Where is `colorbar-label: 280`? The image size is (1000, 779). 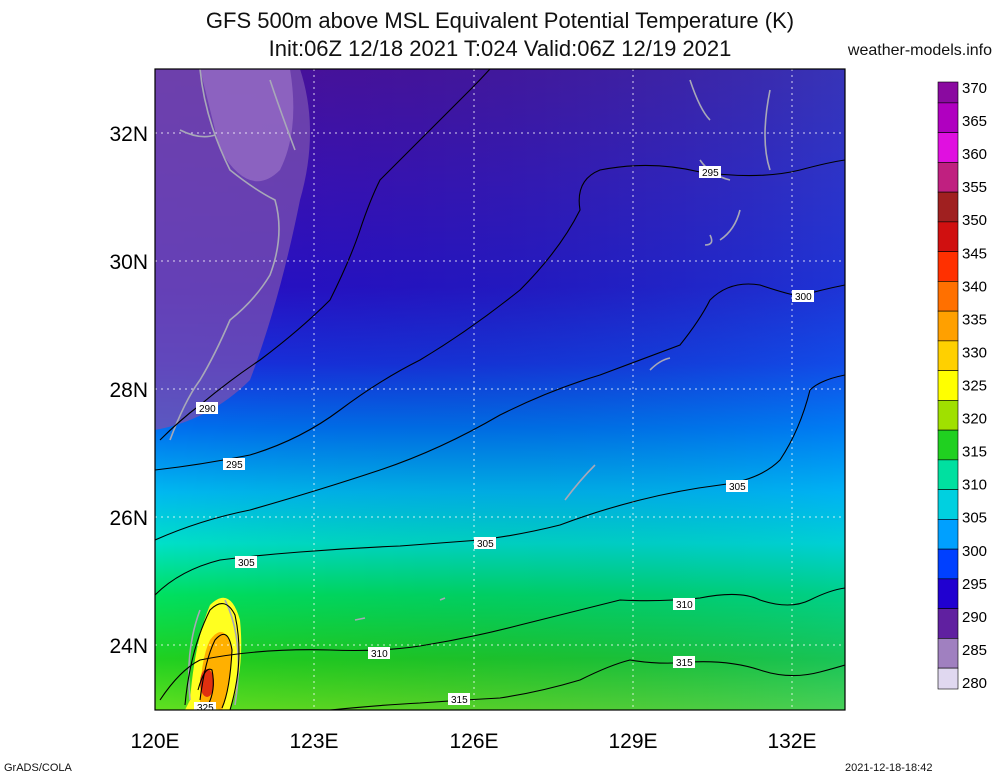 colorbar-label: 280 is located at coordinates (974, 683).